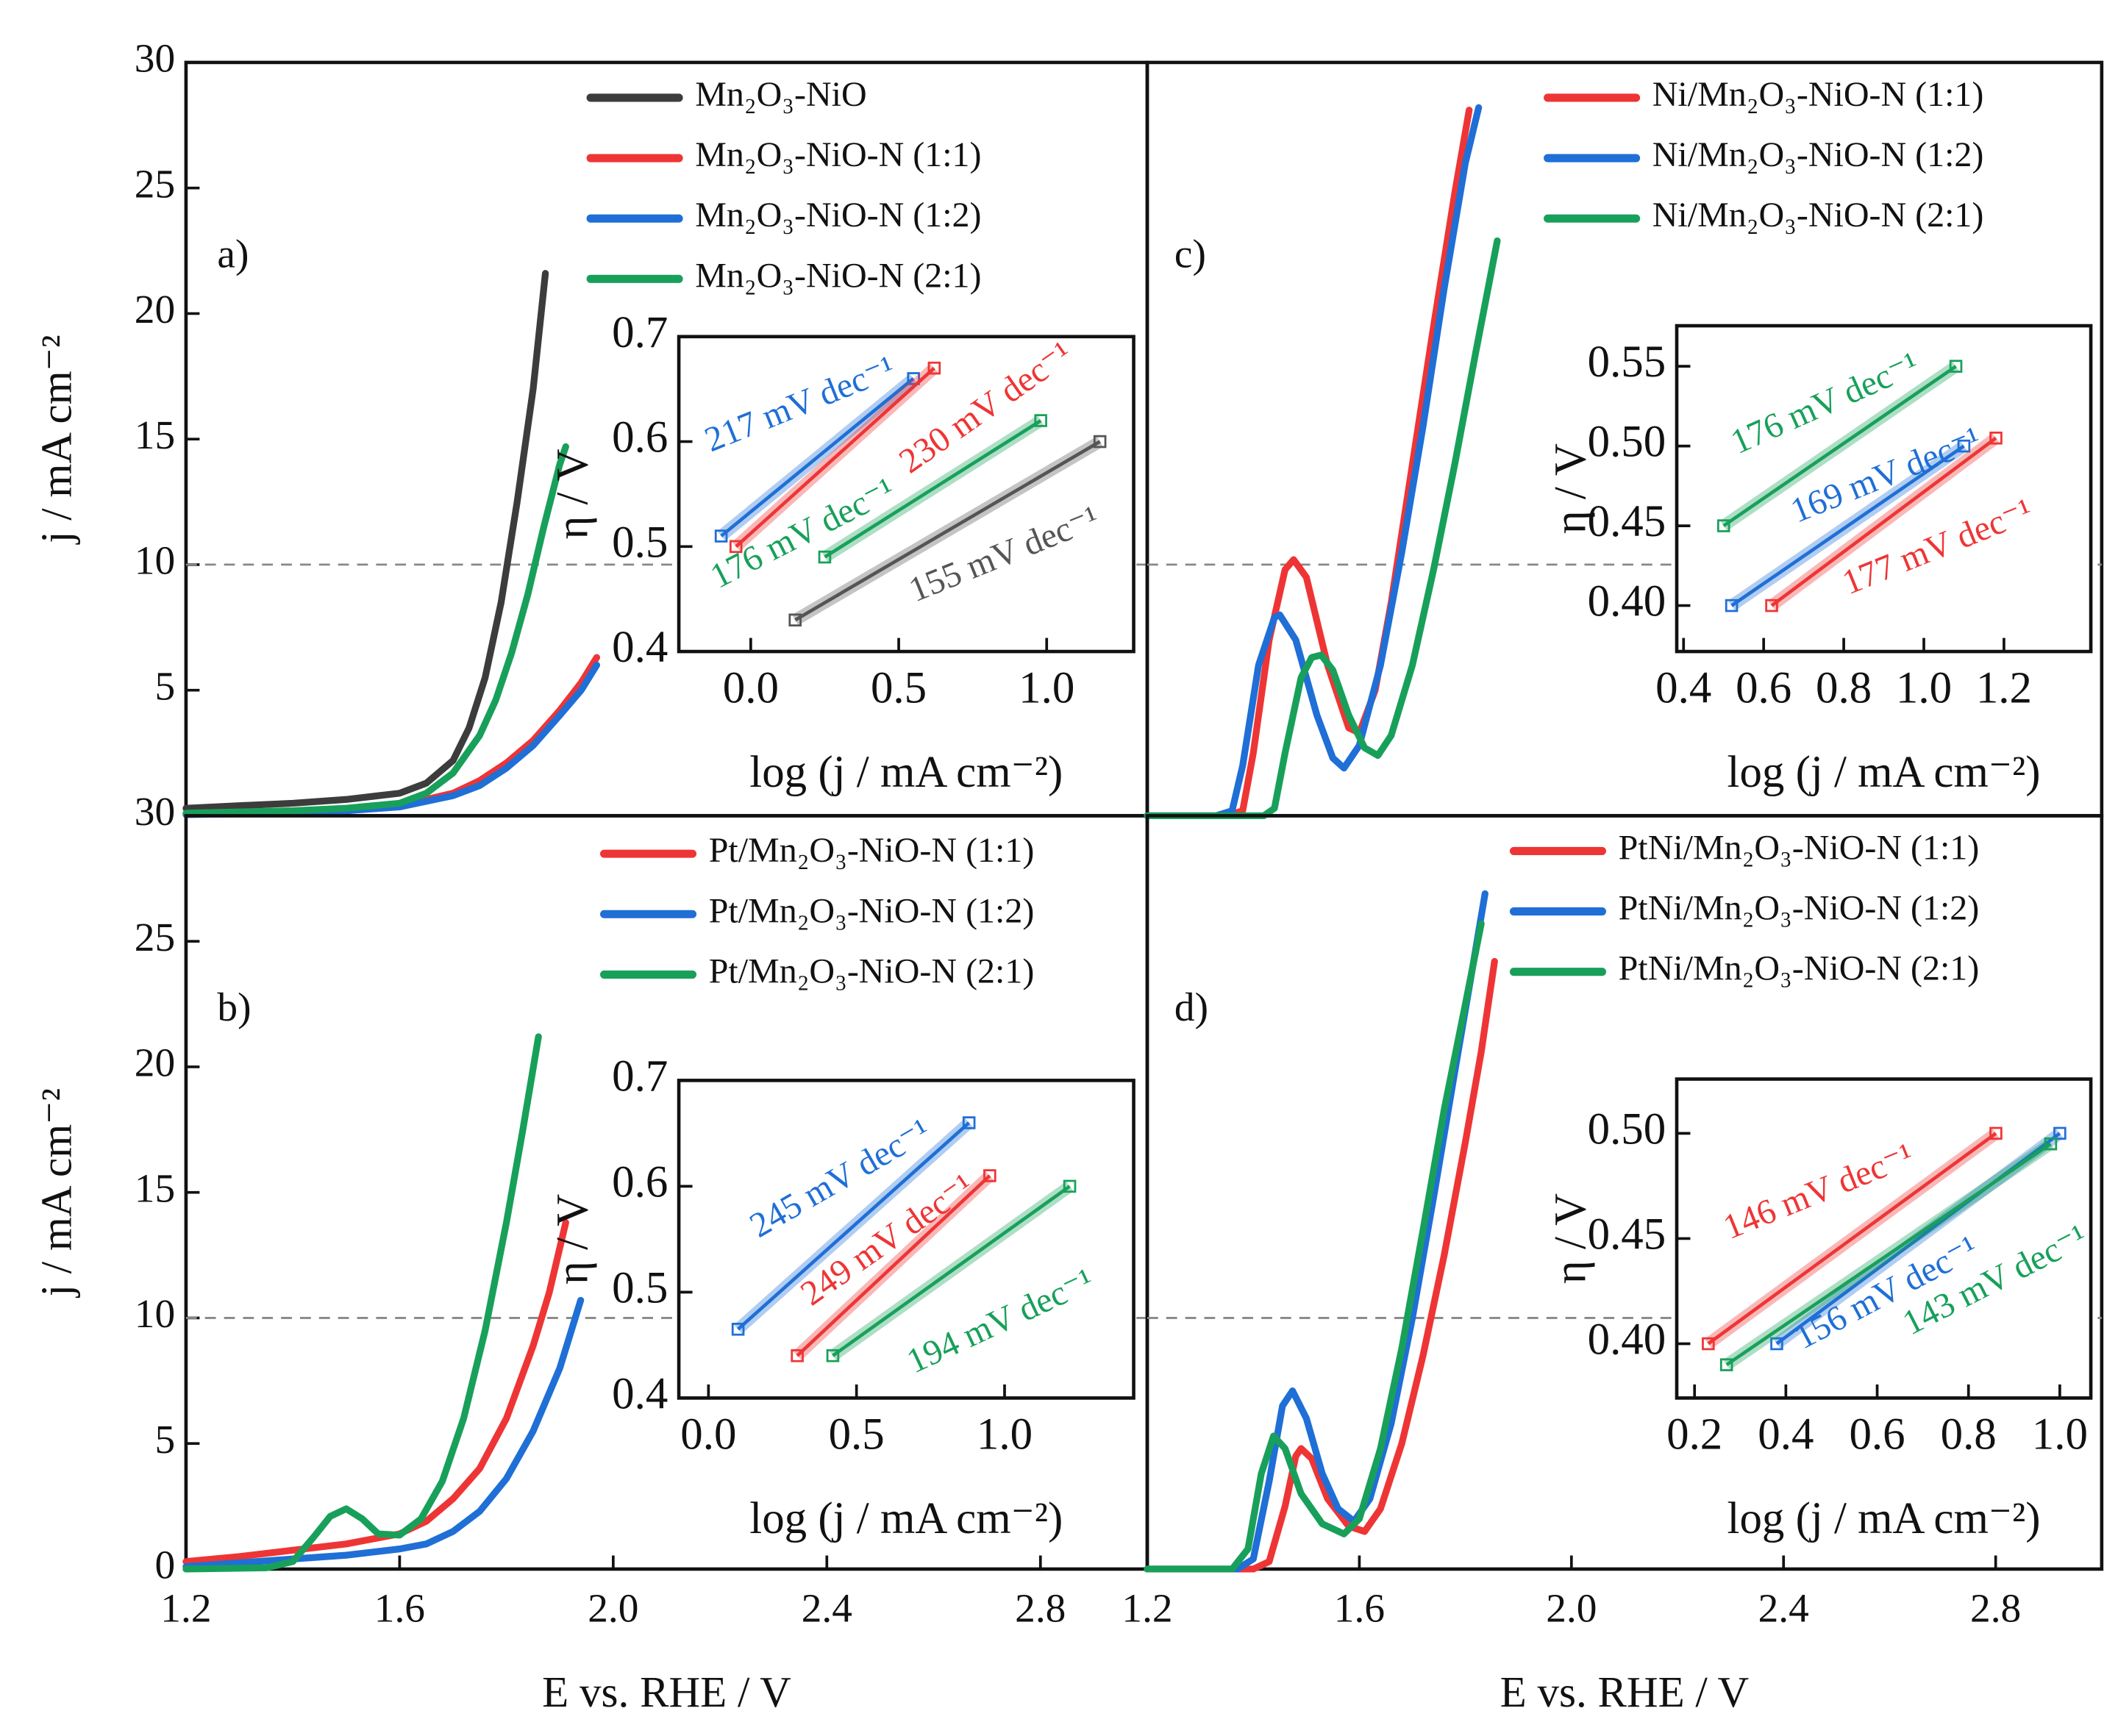 The image size is (2118, 1736). I want to click on legend-label: Pt/Mn₂O₃-NiO-N (1:1), so click(872, 850).